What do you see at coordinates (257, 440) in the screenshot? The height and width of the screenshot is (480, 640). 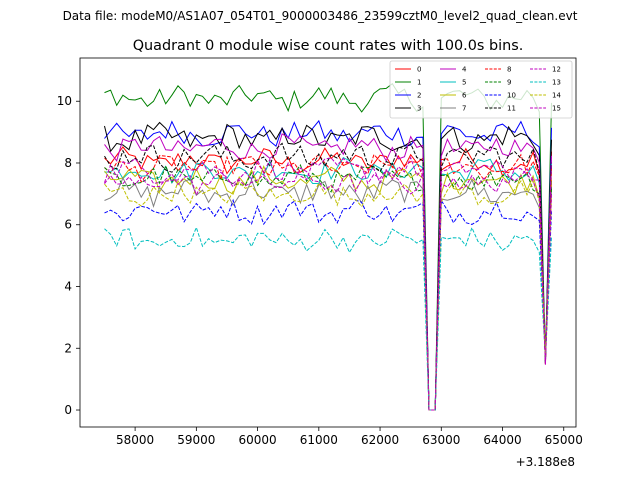 I see `x-tick-label: 60000` at bounding box center [257, 440].